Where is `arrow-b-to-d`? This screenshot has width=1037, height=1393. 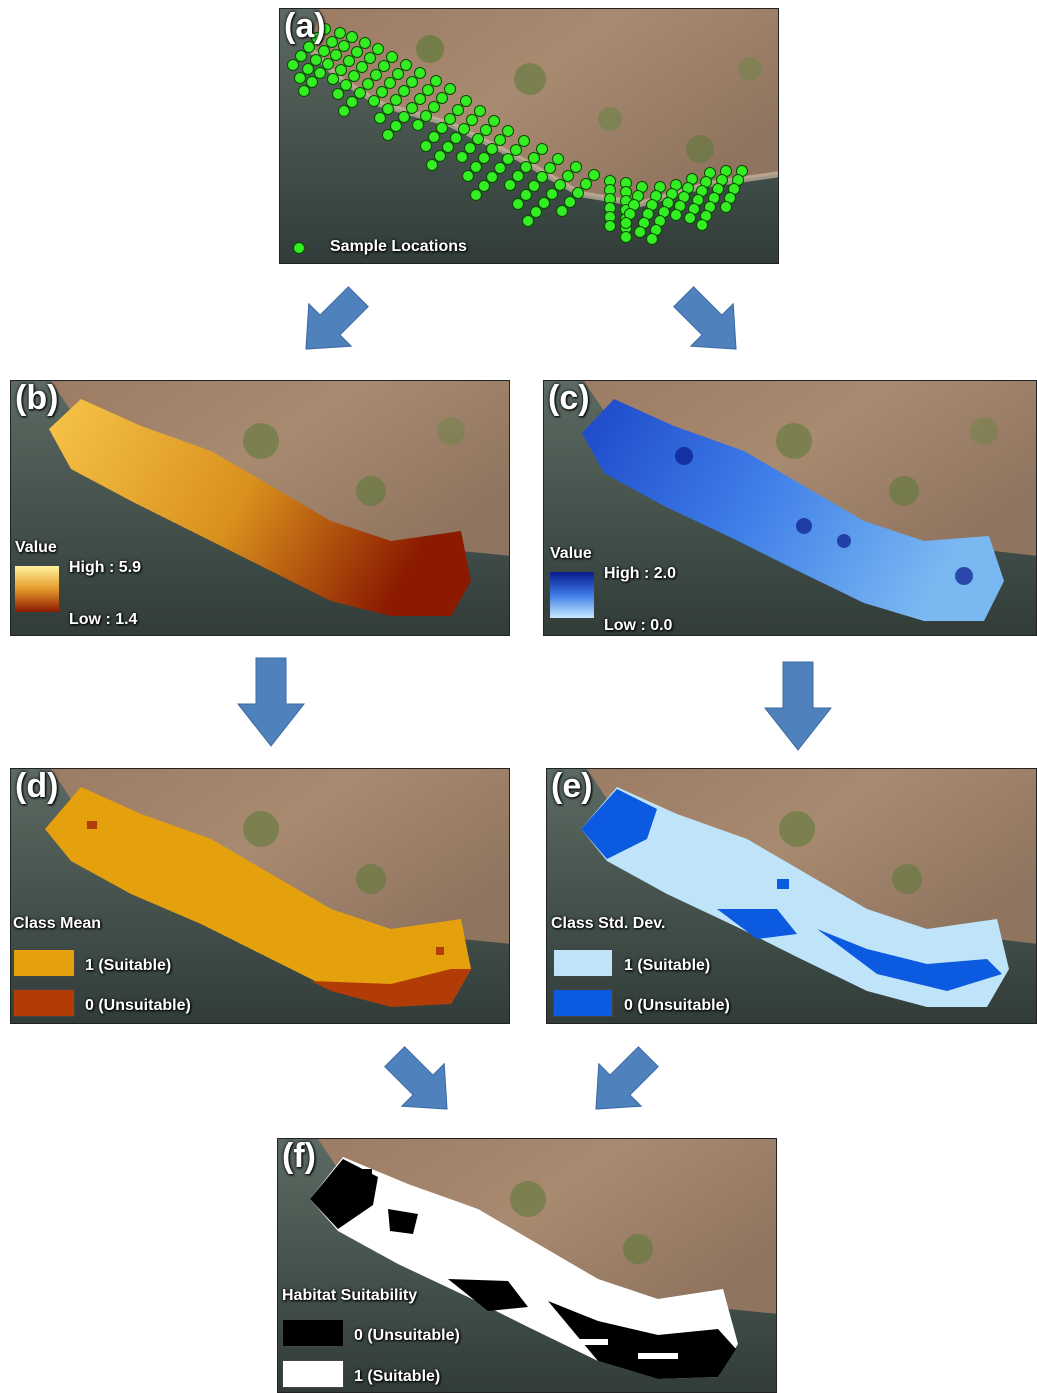 arrow-b-to-d is located at coordinates (271, 702).